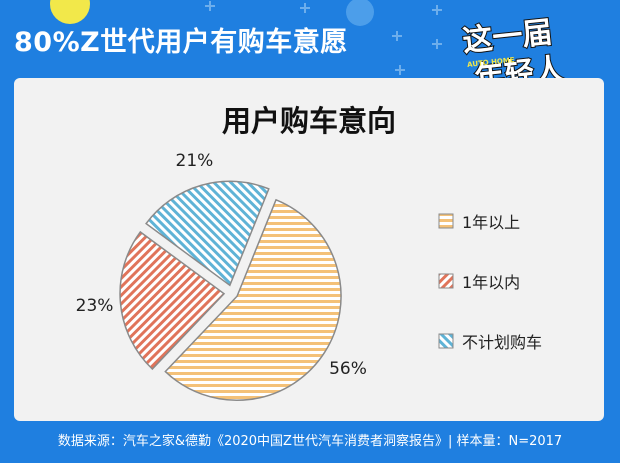 The width and height of the screenshot is (620, 463). I want to click on legend-label-0: 1年以上, so click(491, 222).